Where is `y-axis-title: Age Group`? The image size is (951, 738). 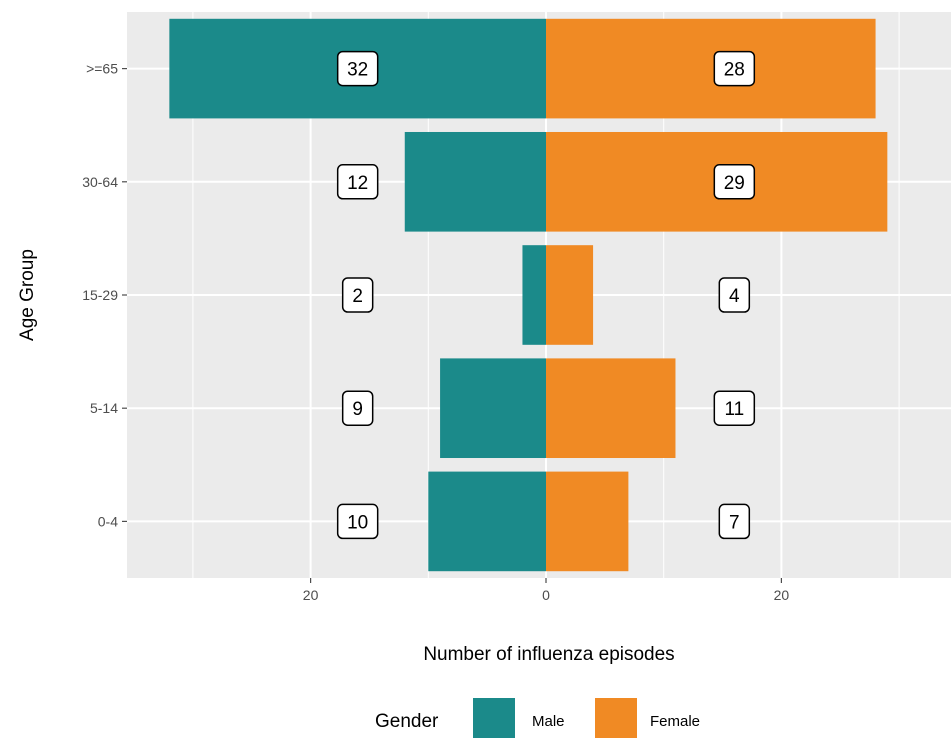 y-axis-title: Age Group is located at coordinates (27, 295).